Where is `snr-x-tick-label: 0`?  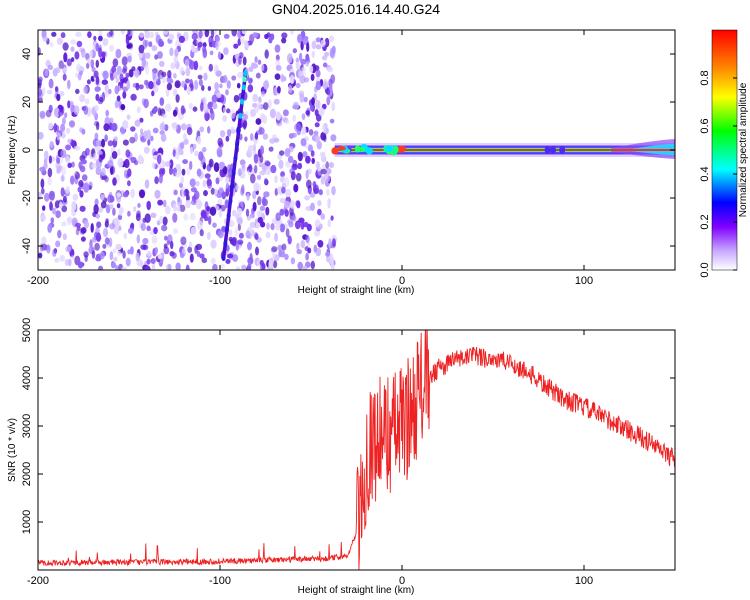
snr-x-tick-label: 0 is located at coordinates (402, 581).